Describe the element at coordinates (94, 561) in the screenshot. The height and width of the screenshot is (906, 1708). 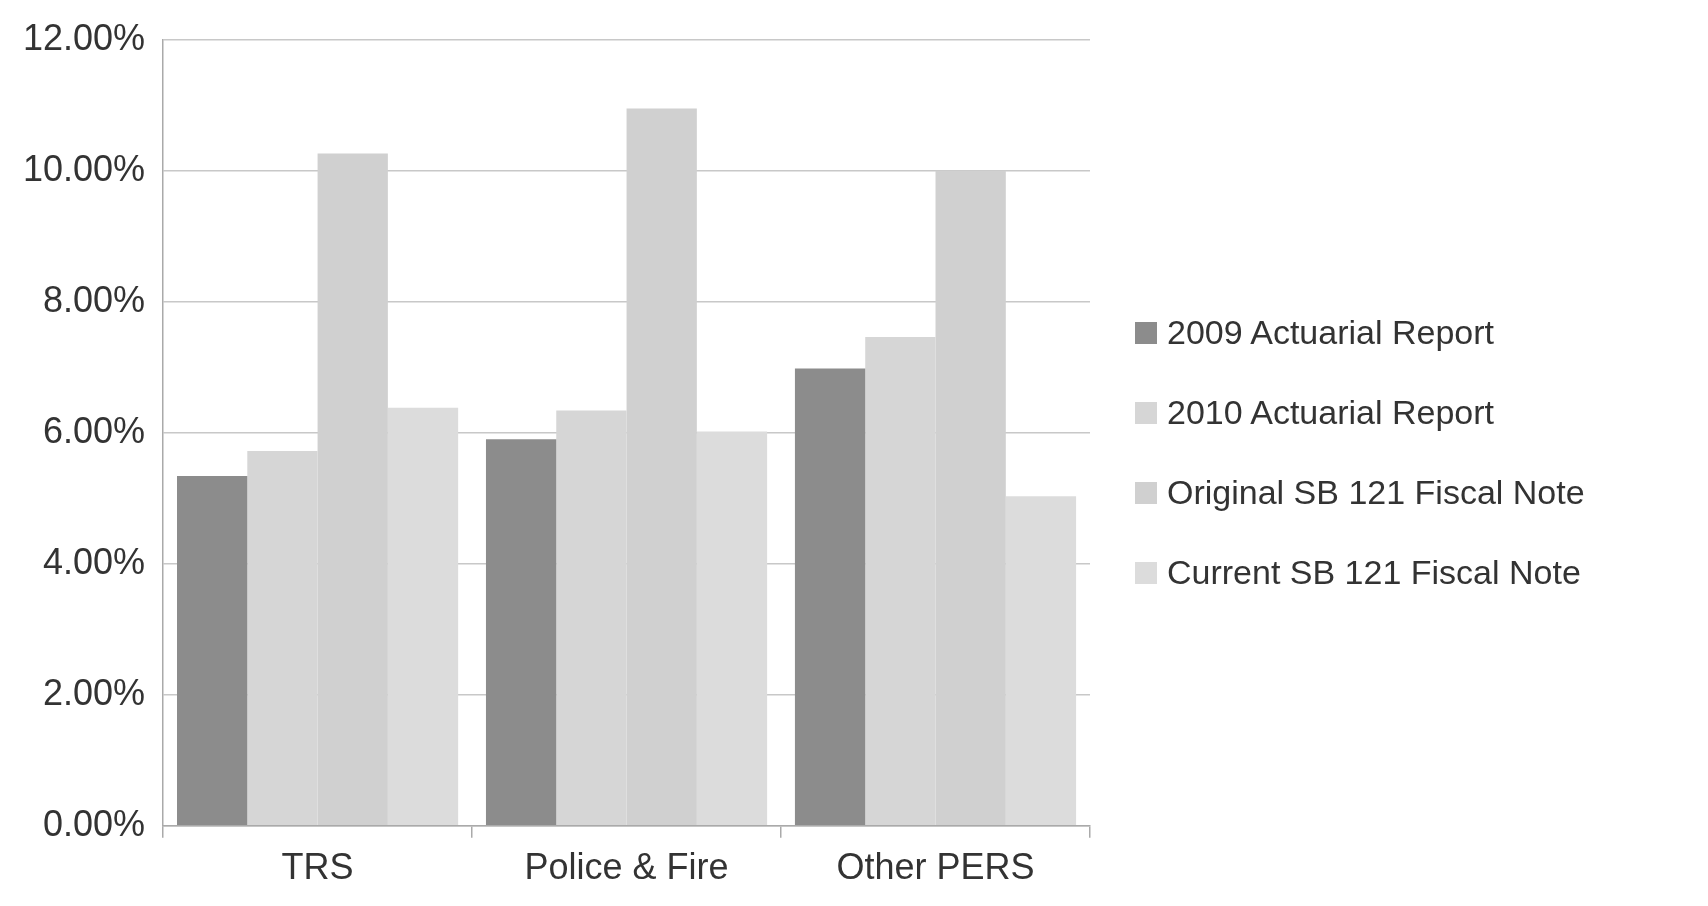
I see `y-tick-label: 4.00%` at that location.